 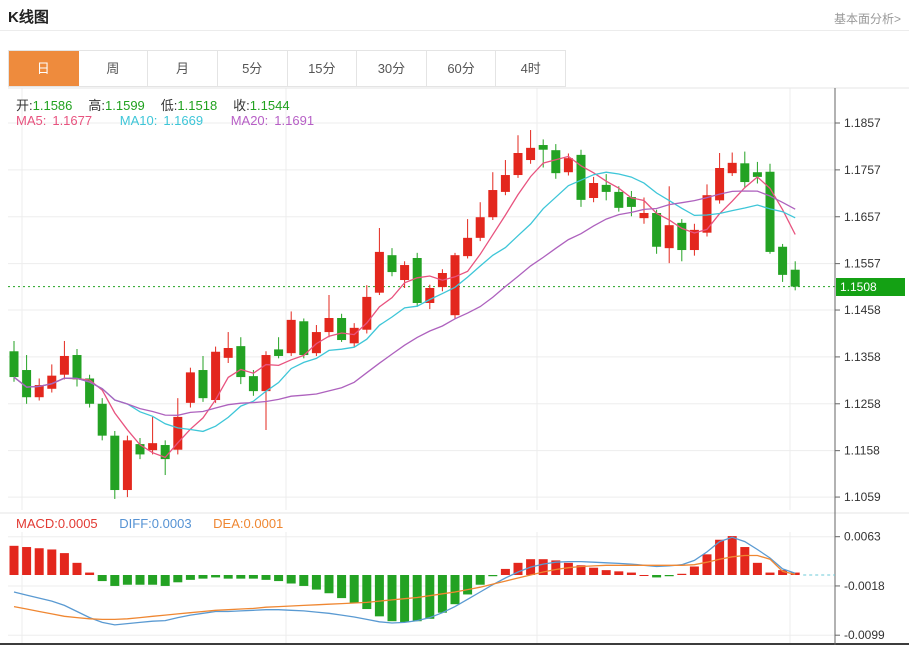 I want to click on price-tick-label: 1.1757, so click(x=862, y=170).